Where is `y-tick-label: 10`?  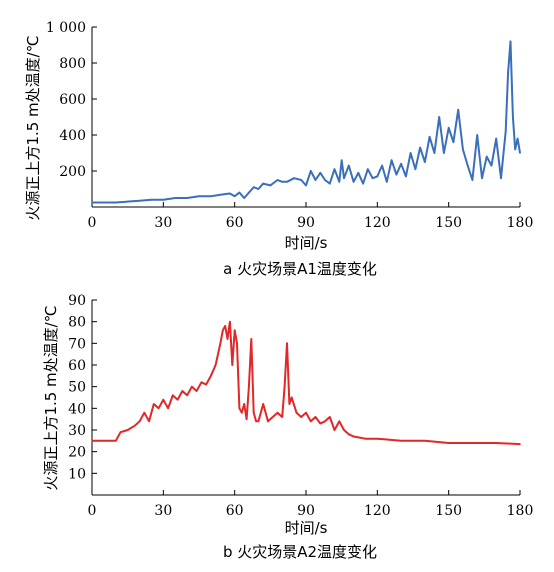
y-tick-label: 10 is located at coordinates (77, 474).